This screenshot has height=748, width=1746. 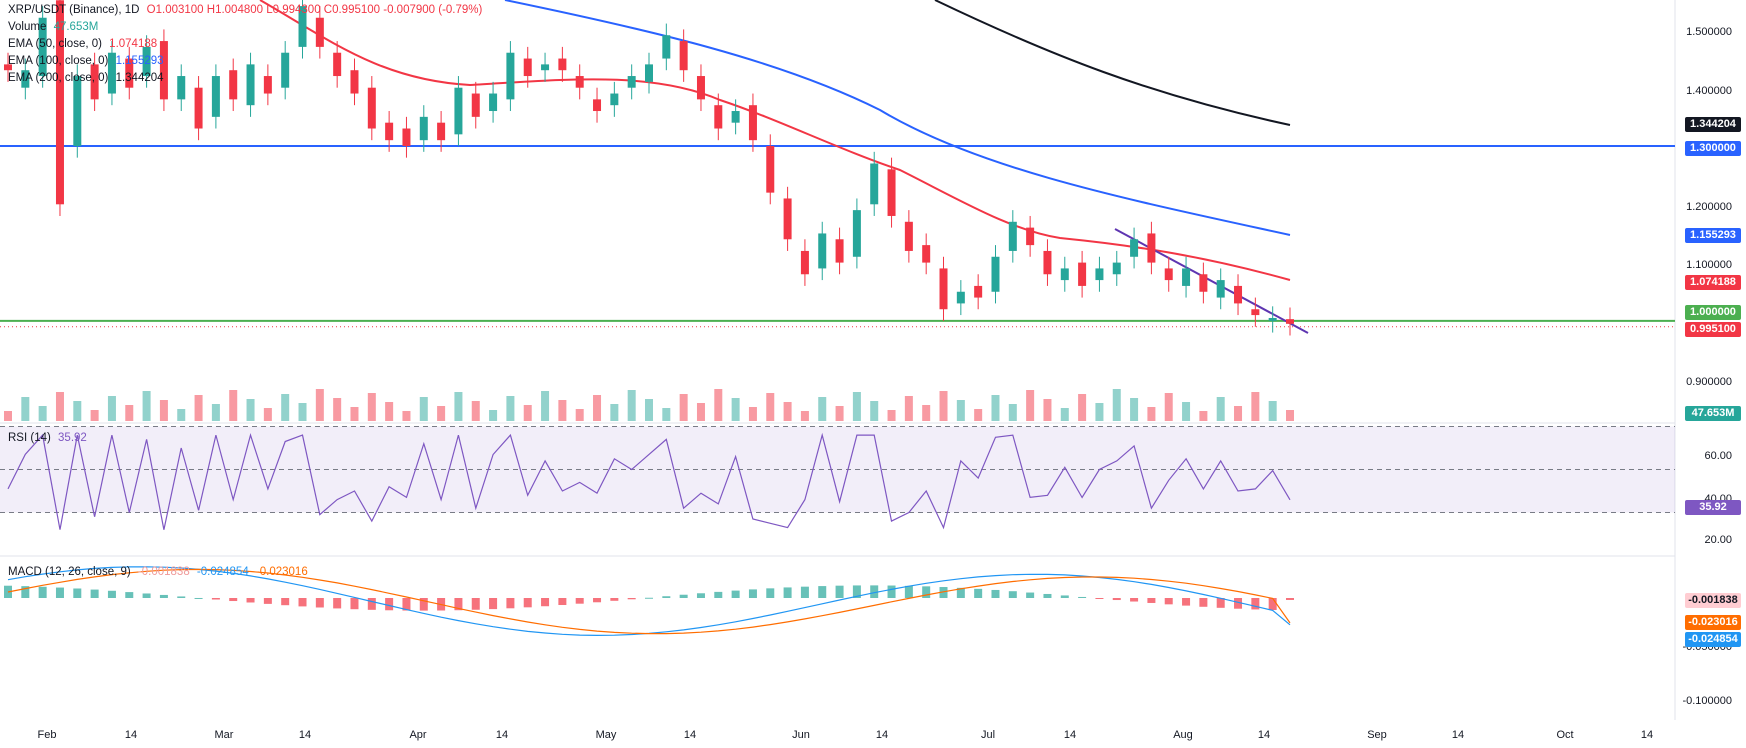 What do you see at coordinates (1713, 124) in the screenshot?
I see `ema200-price-tag: 1.344204` at bounding box center [1713, 124].